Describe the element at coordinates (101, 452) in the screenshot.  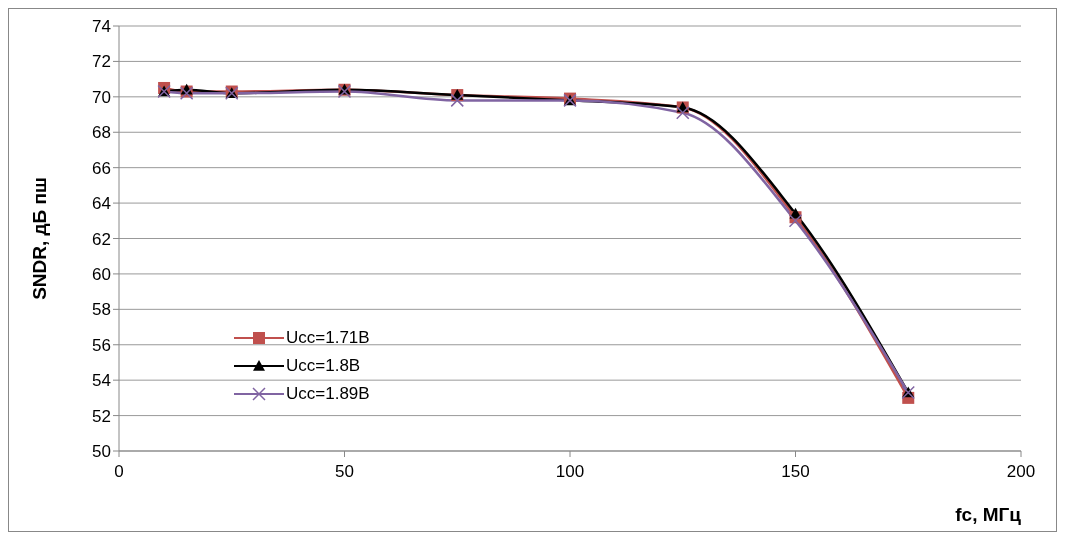
I see `y-tick-label: 50` at that location.